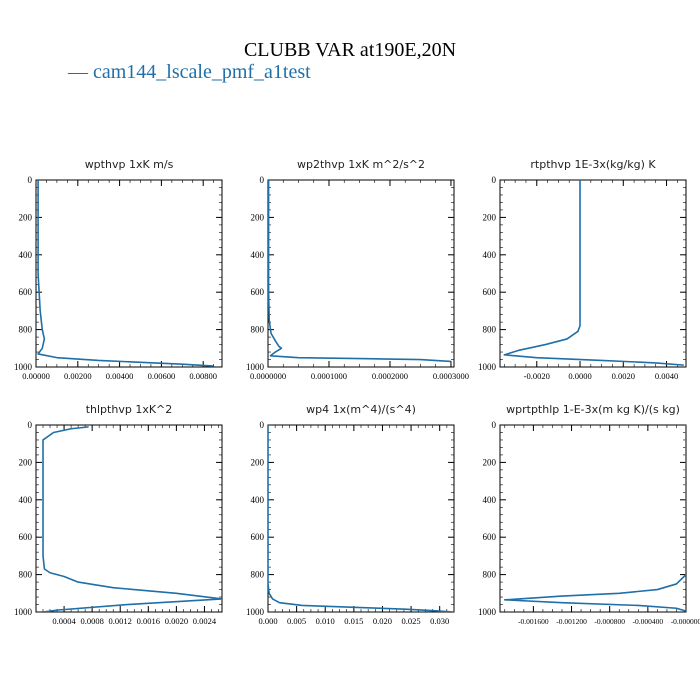  I want to click on subplot-title: wpthvp 1xK m/s, so click(129, 164).